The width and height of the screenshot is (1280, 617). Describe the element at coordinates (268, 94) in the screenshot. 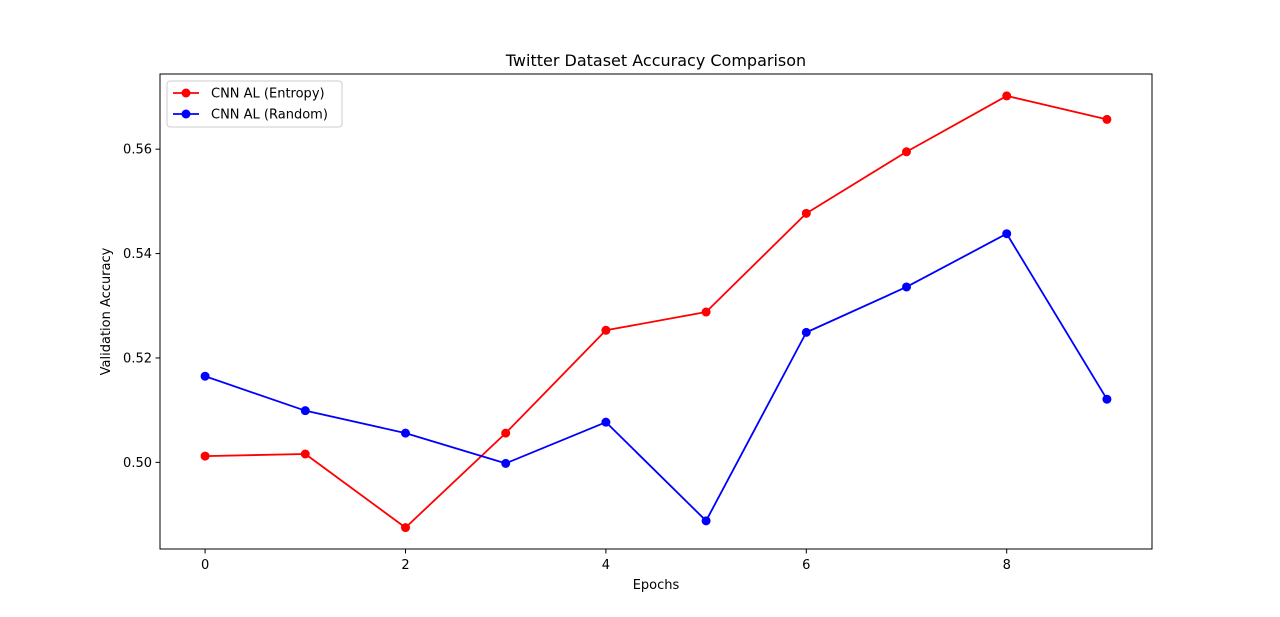

I see `legend-label: CNN AL (Entropy)` at that location.